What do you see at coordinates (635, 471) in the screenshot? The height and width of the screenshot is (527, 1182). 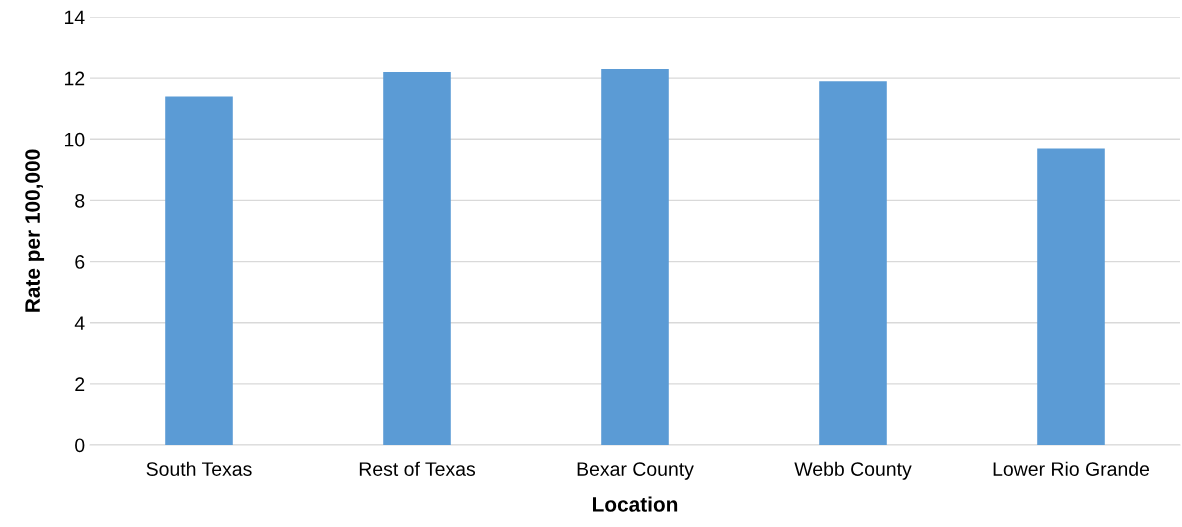 I see `x-tick-label: Bexar County` at bounding box center [635, 471].